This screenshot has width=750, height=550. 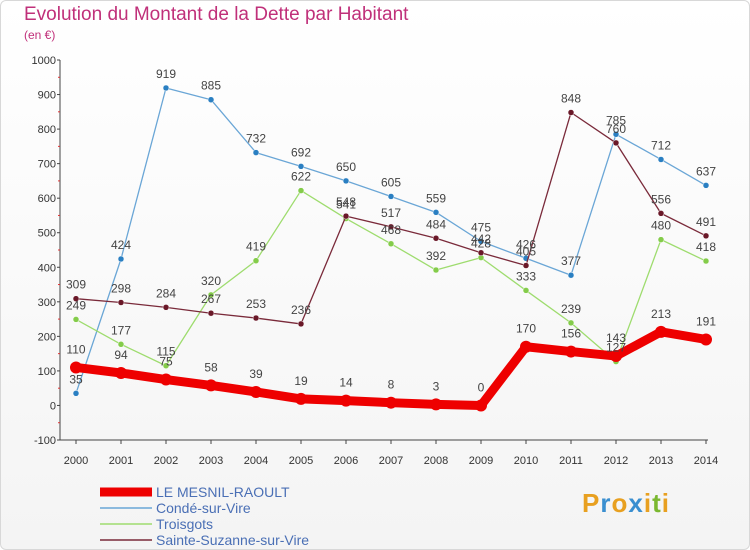 I want to click on data-label: 0, so click(x=481, y=387).